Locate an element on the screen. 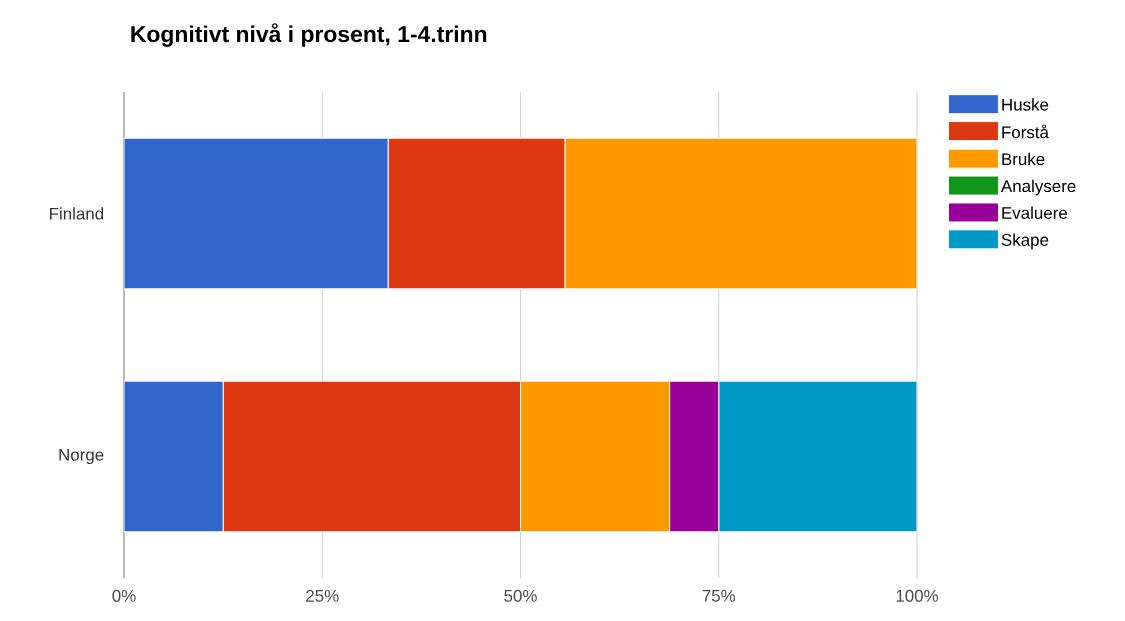  x-tick-label: 0% is located at coordinates (124, 595).